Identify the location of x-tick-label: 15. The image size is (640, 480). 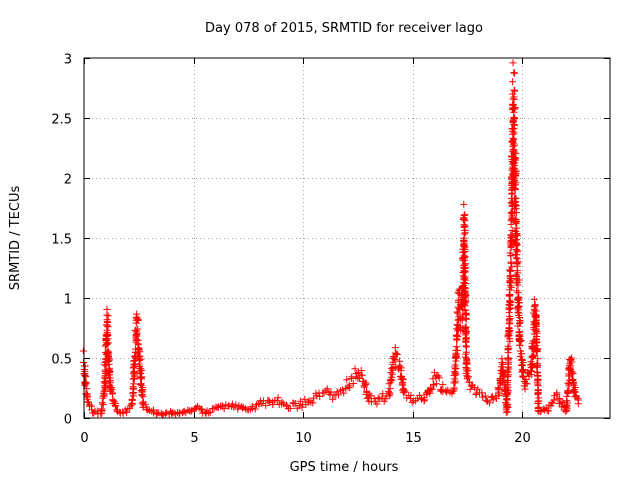
(413, 438).